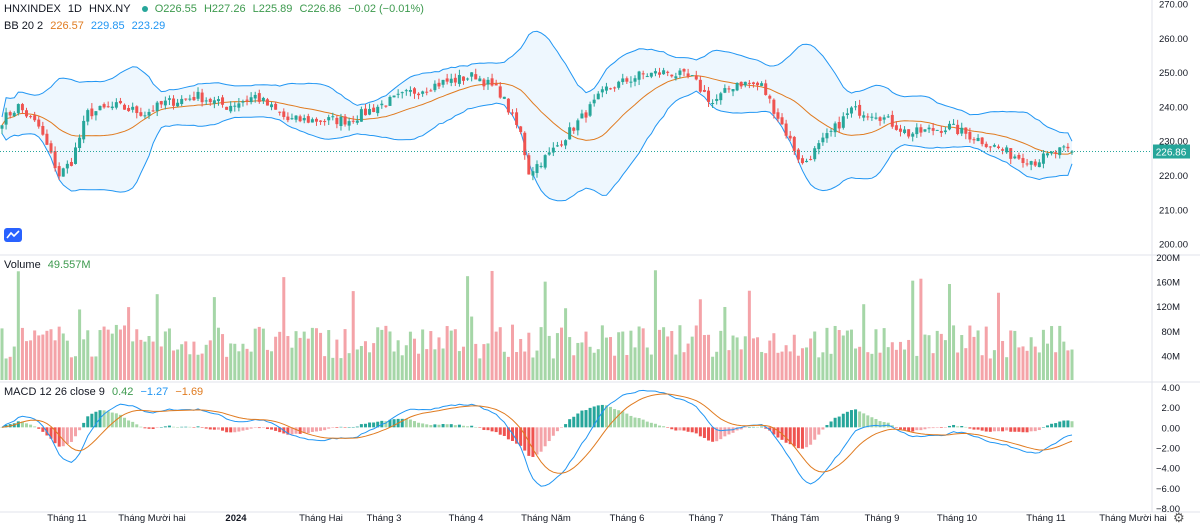 The width and height of the screenshot is (1200, 526). What do you see at coordinates (1173, 107) in the screenshot?
I see `price-tick-label: 240.00` at bounding box center [1173, 107].